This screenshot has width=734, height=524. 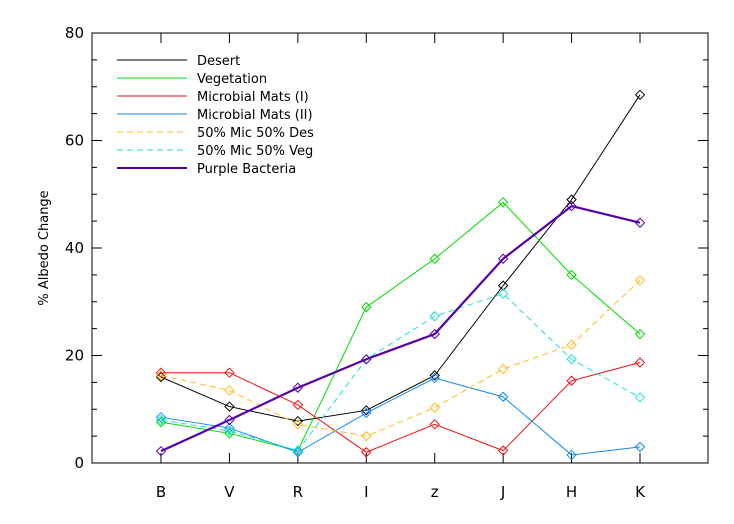 I want to click on y-axis-title: % Albedo Change, so click(x=44, y=247).